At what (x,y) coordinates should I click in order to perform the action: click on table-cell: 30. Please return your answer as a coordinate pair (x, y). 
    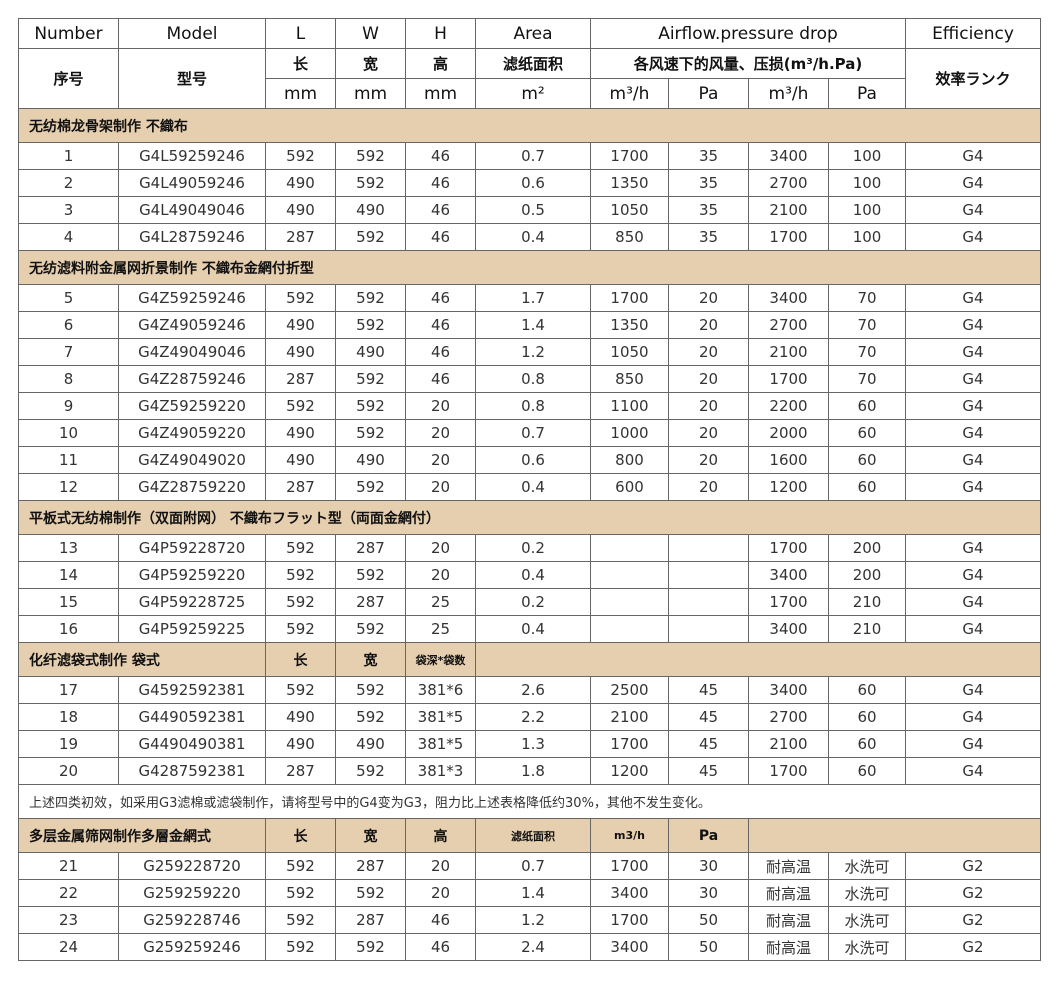
    Looking at the image, I should click on (708, 893).